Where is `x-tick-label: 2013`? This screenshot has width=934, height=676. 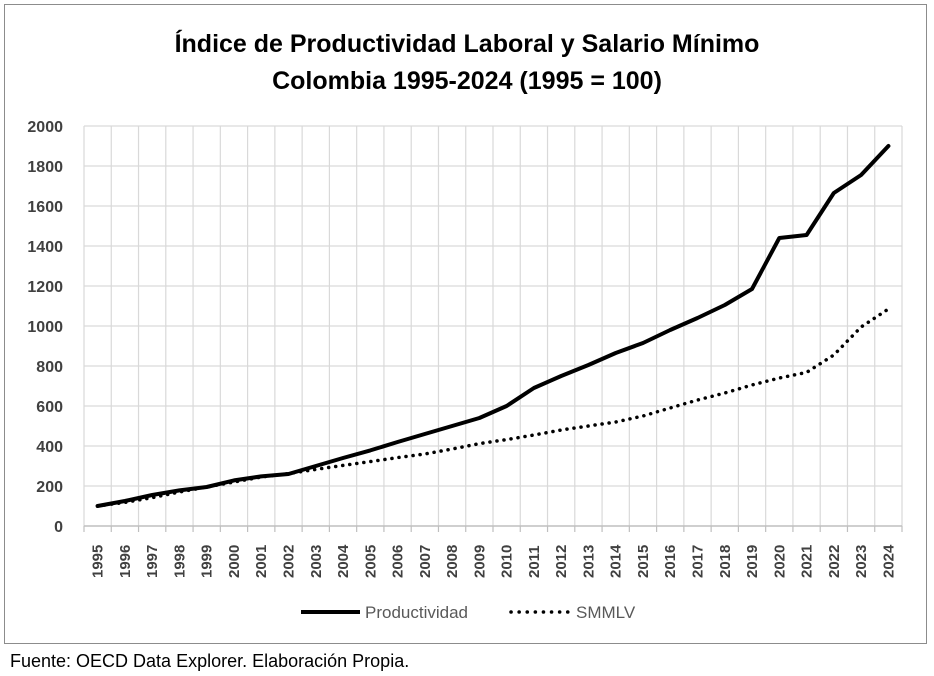
x-tick-label: 2013 is located at coordinates (588, 561).